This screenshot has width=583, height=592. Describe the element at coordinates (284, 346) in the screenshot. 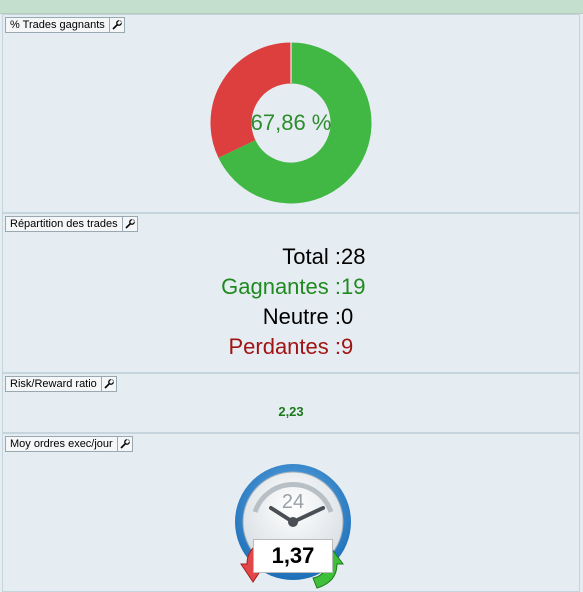

I see `perdantes-label: Perdantes :` at that location.